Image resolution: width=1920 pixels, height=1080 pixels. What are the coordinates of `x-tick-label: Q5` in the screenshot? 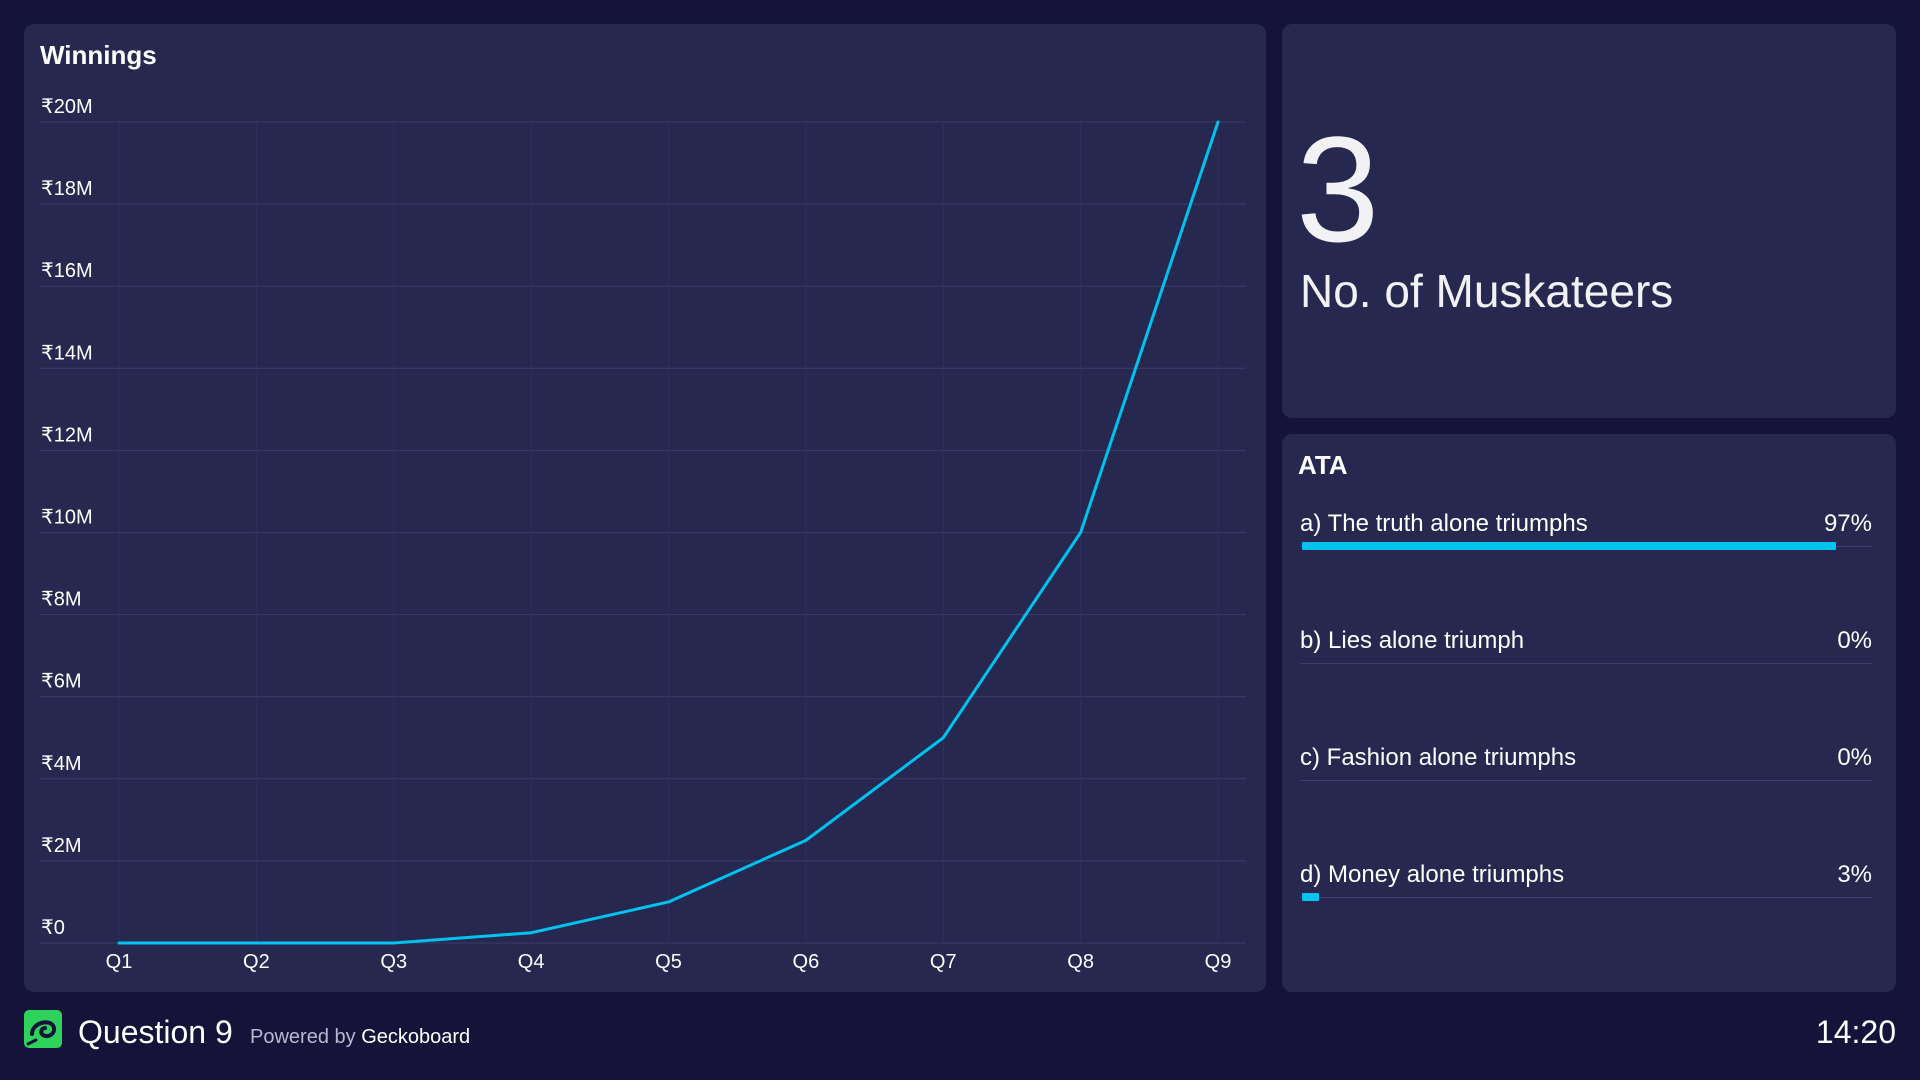 It's located at (668, 962).